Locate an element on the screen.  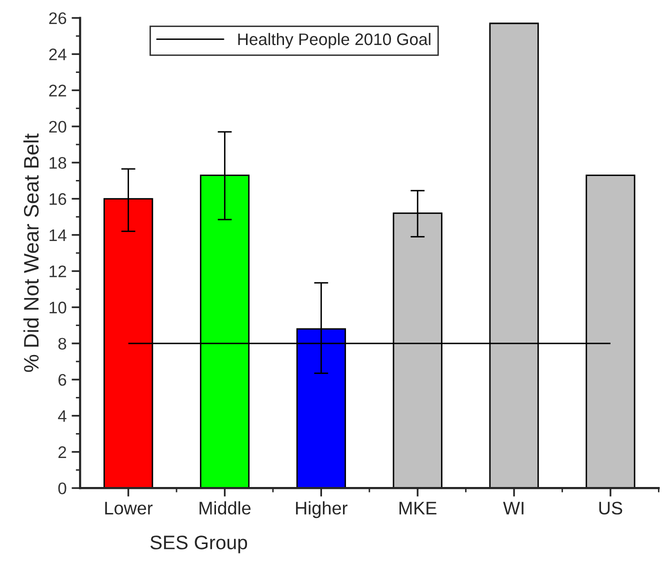
y-tick-label: 22 is located at coordinates (57, 90).